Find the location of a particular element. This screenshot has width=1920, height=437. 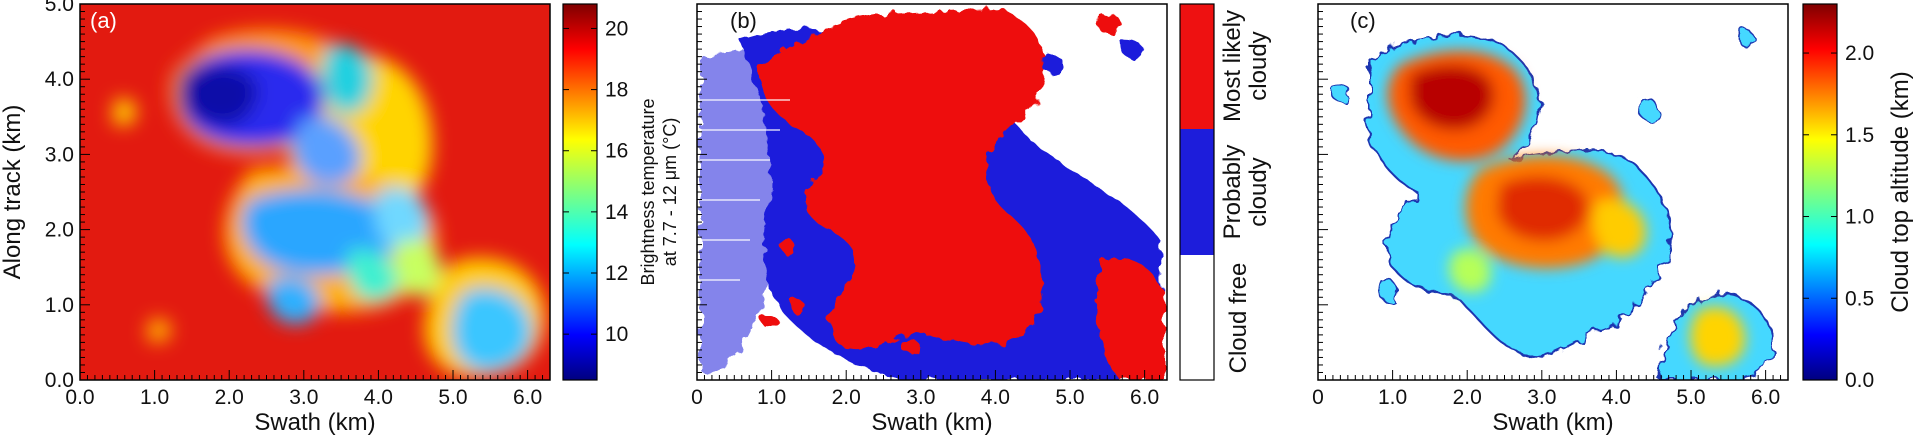

colorbar-tick-label: 14 is located at coordinates (617, 212).